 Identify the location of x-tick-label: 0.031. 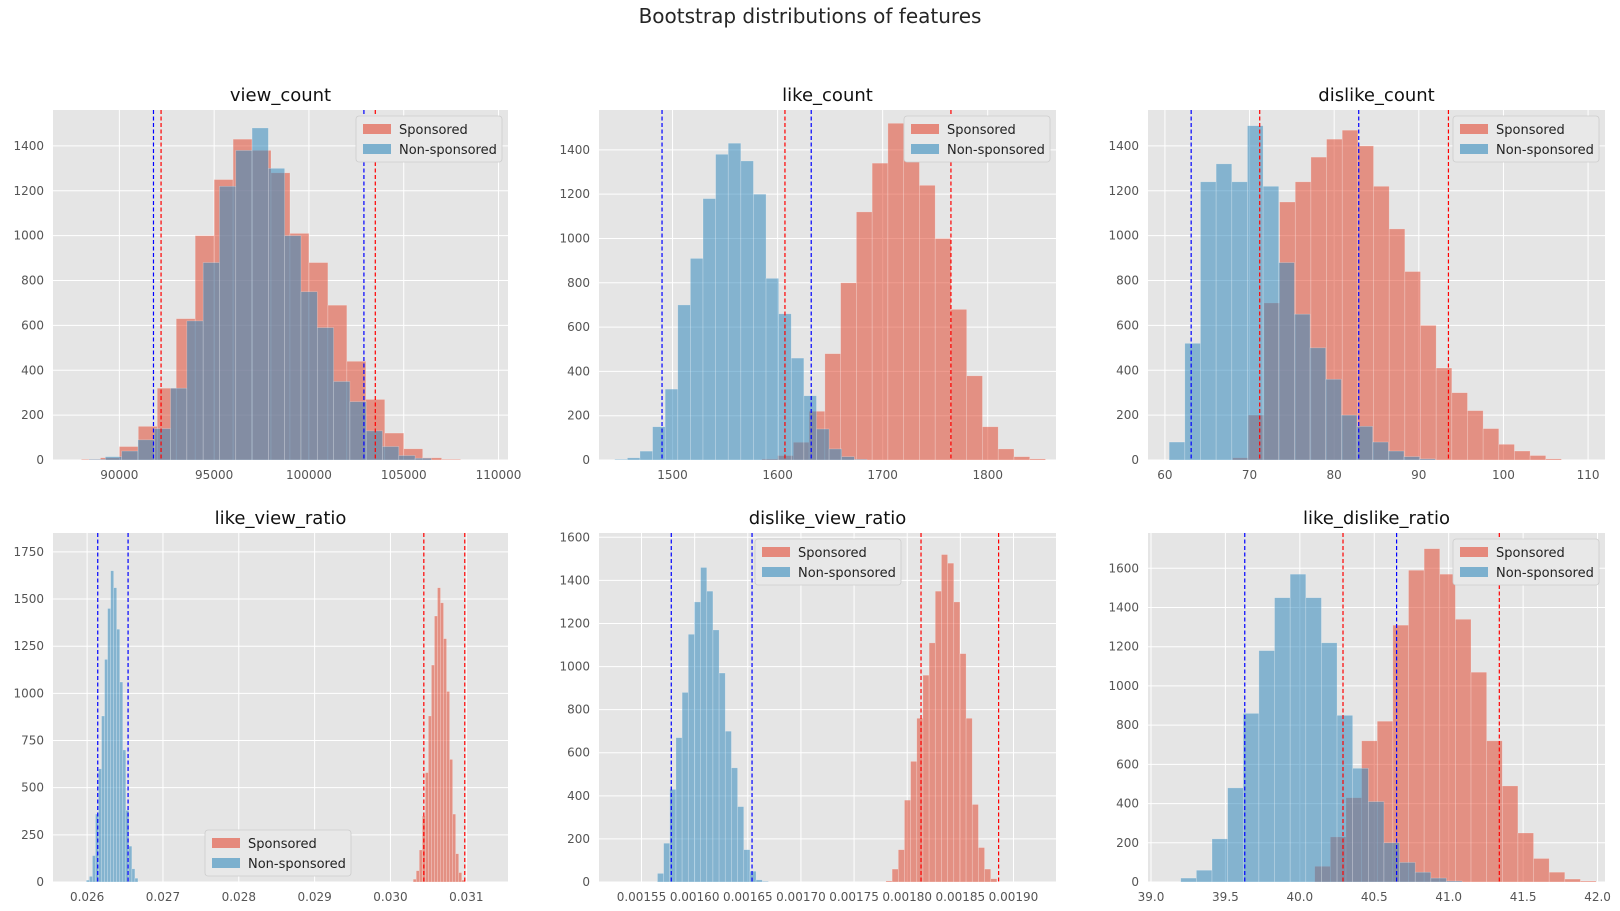
(466, 897).